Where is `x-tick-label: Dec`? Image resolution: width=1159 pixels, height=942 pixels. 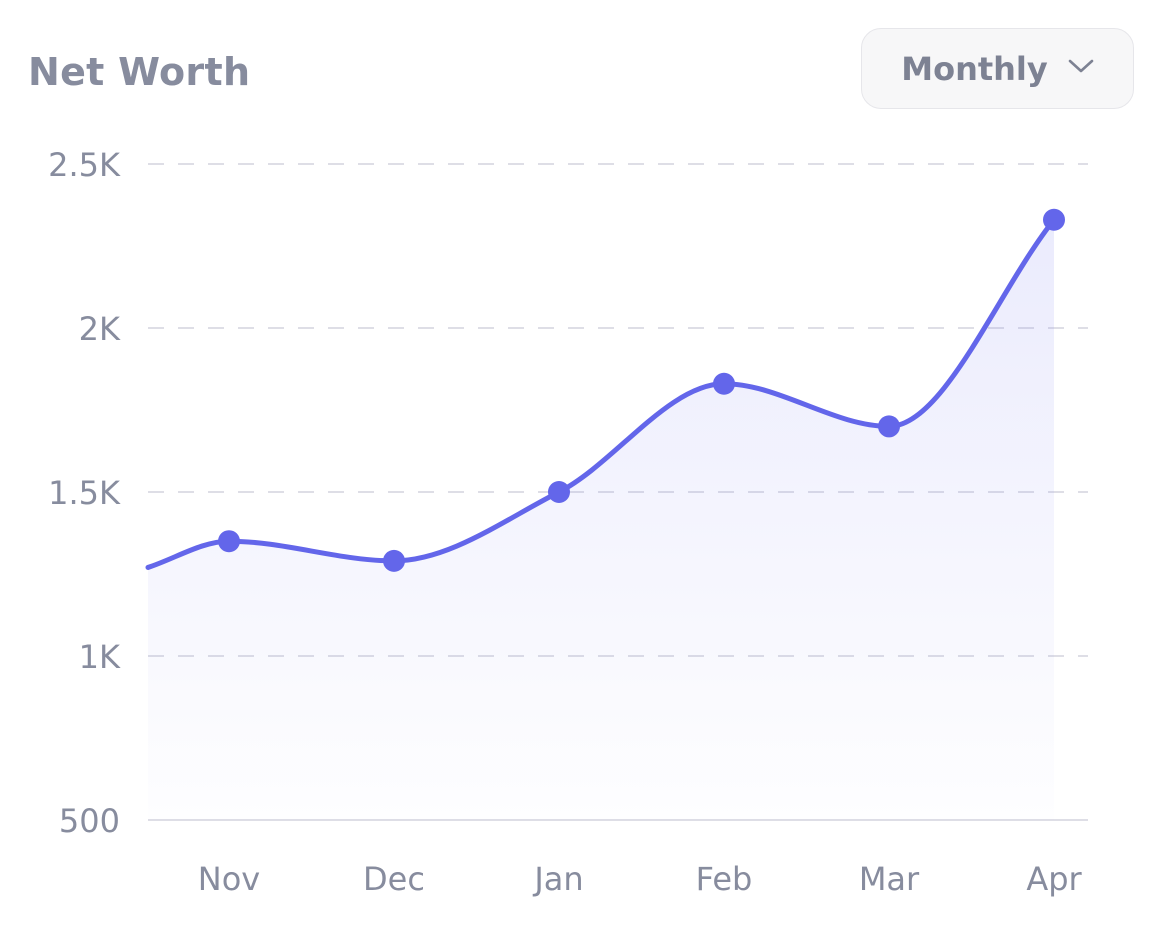
x-tick-label: Dec is located at coordinates (394, 879).